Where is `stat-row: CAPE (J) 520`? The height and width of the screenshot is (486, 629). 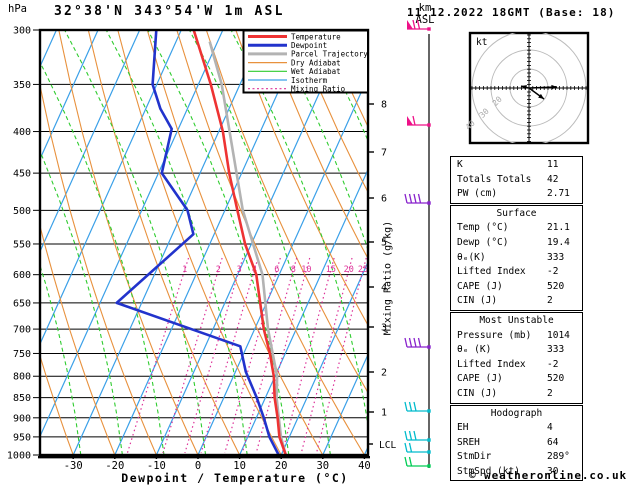 stat-row: CAPE (J) 520 is located at coordinates (516, 287).